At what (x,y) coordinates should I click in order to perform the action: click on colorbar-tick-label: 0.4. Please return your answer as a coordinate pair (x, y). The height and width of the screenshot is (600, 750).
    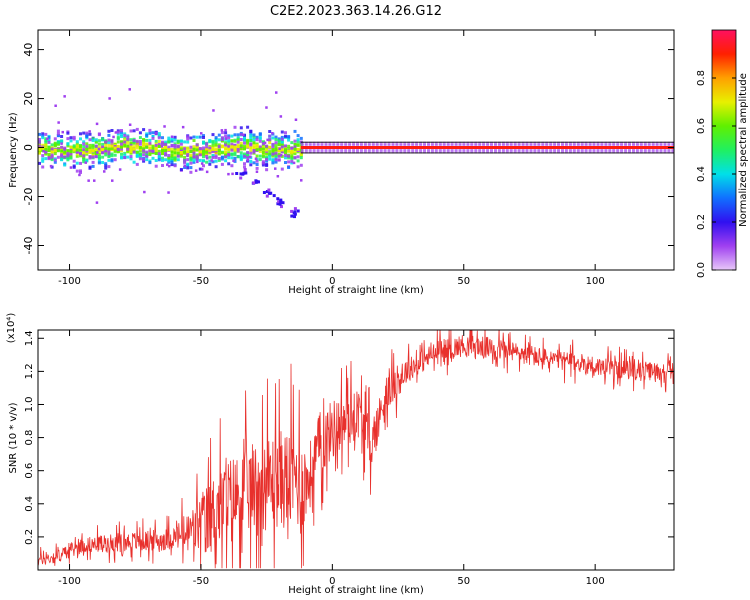
    Looking at the image, I should click on (701, 174).